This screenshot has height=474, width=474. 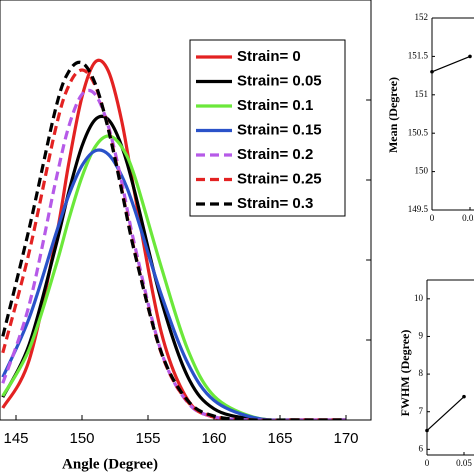 I want to click on y-tick-label: 151, so click(x=422, y=94).